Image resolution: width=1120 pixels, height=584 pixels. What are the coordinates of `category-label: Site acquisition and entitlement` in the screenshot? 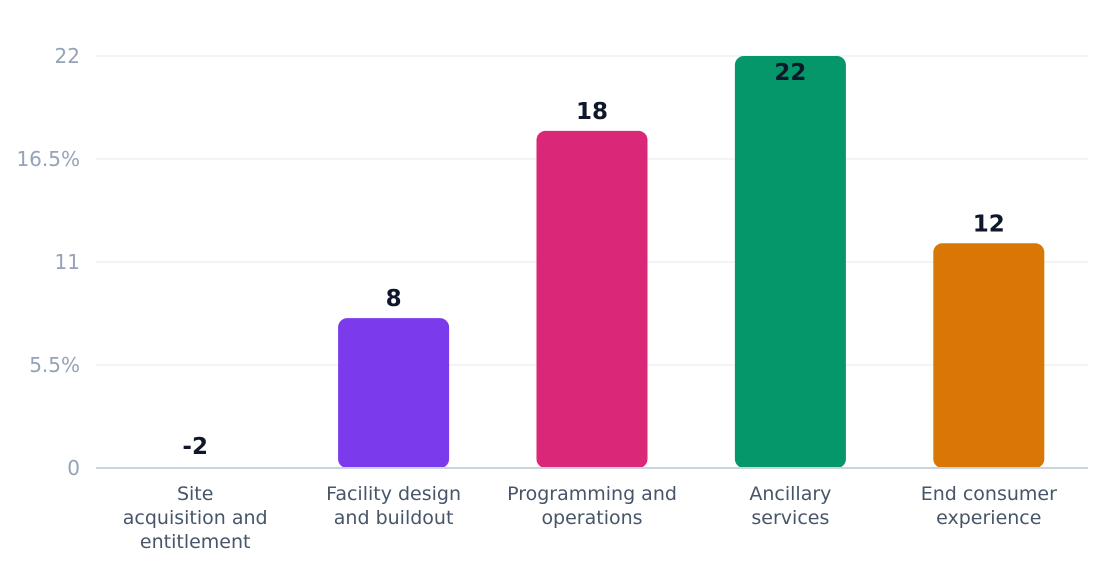 It's located at (195, 518).